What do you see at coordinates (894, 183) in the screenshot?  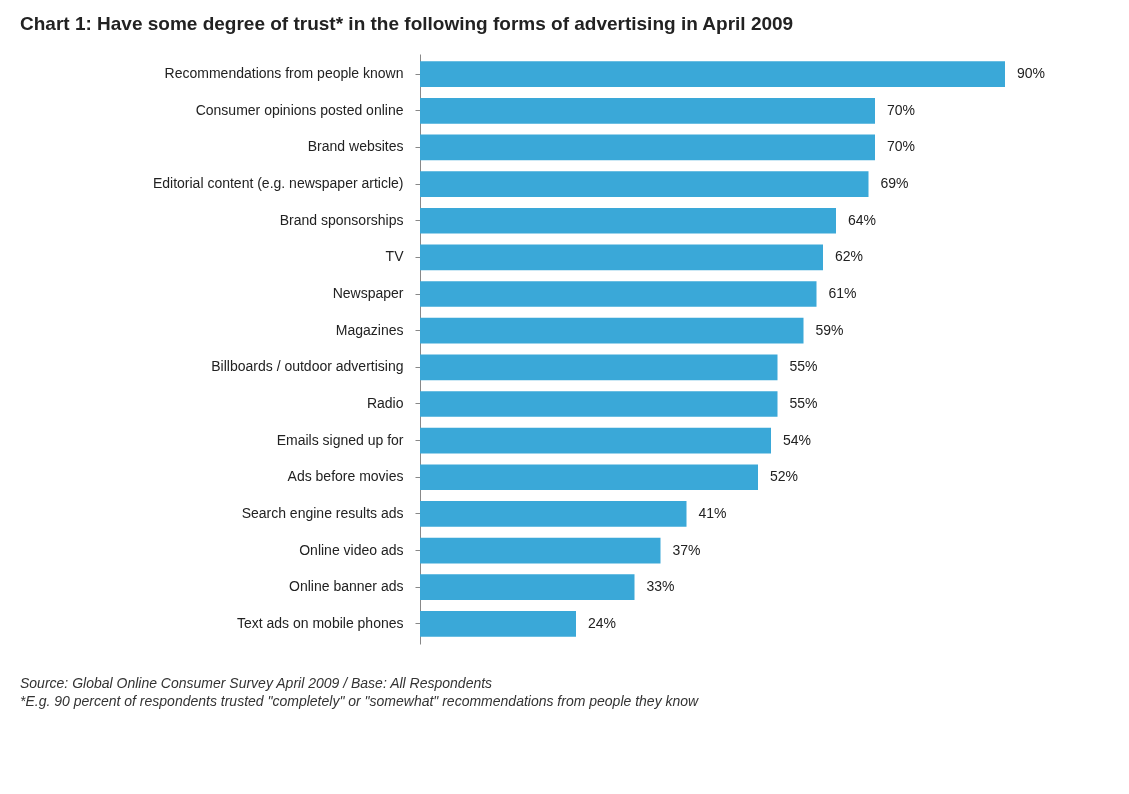 I see `data-label: 69%` at bounding box center [894, 183].